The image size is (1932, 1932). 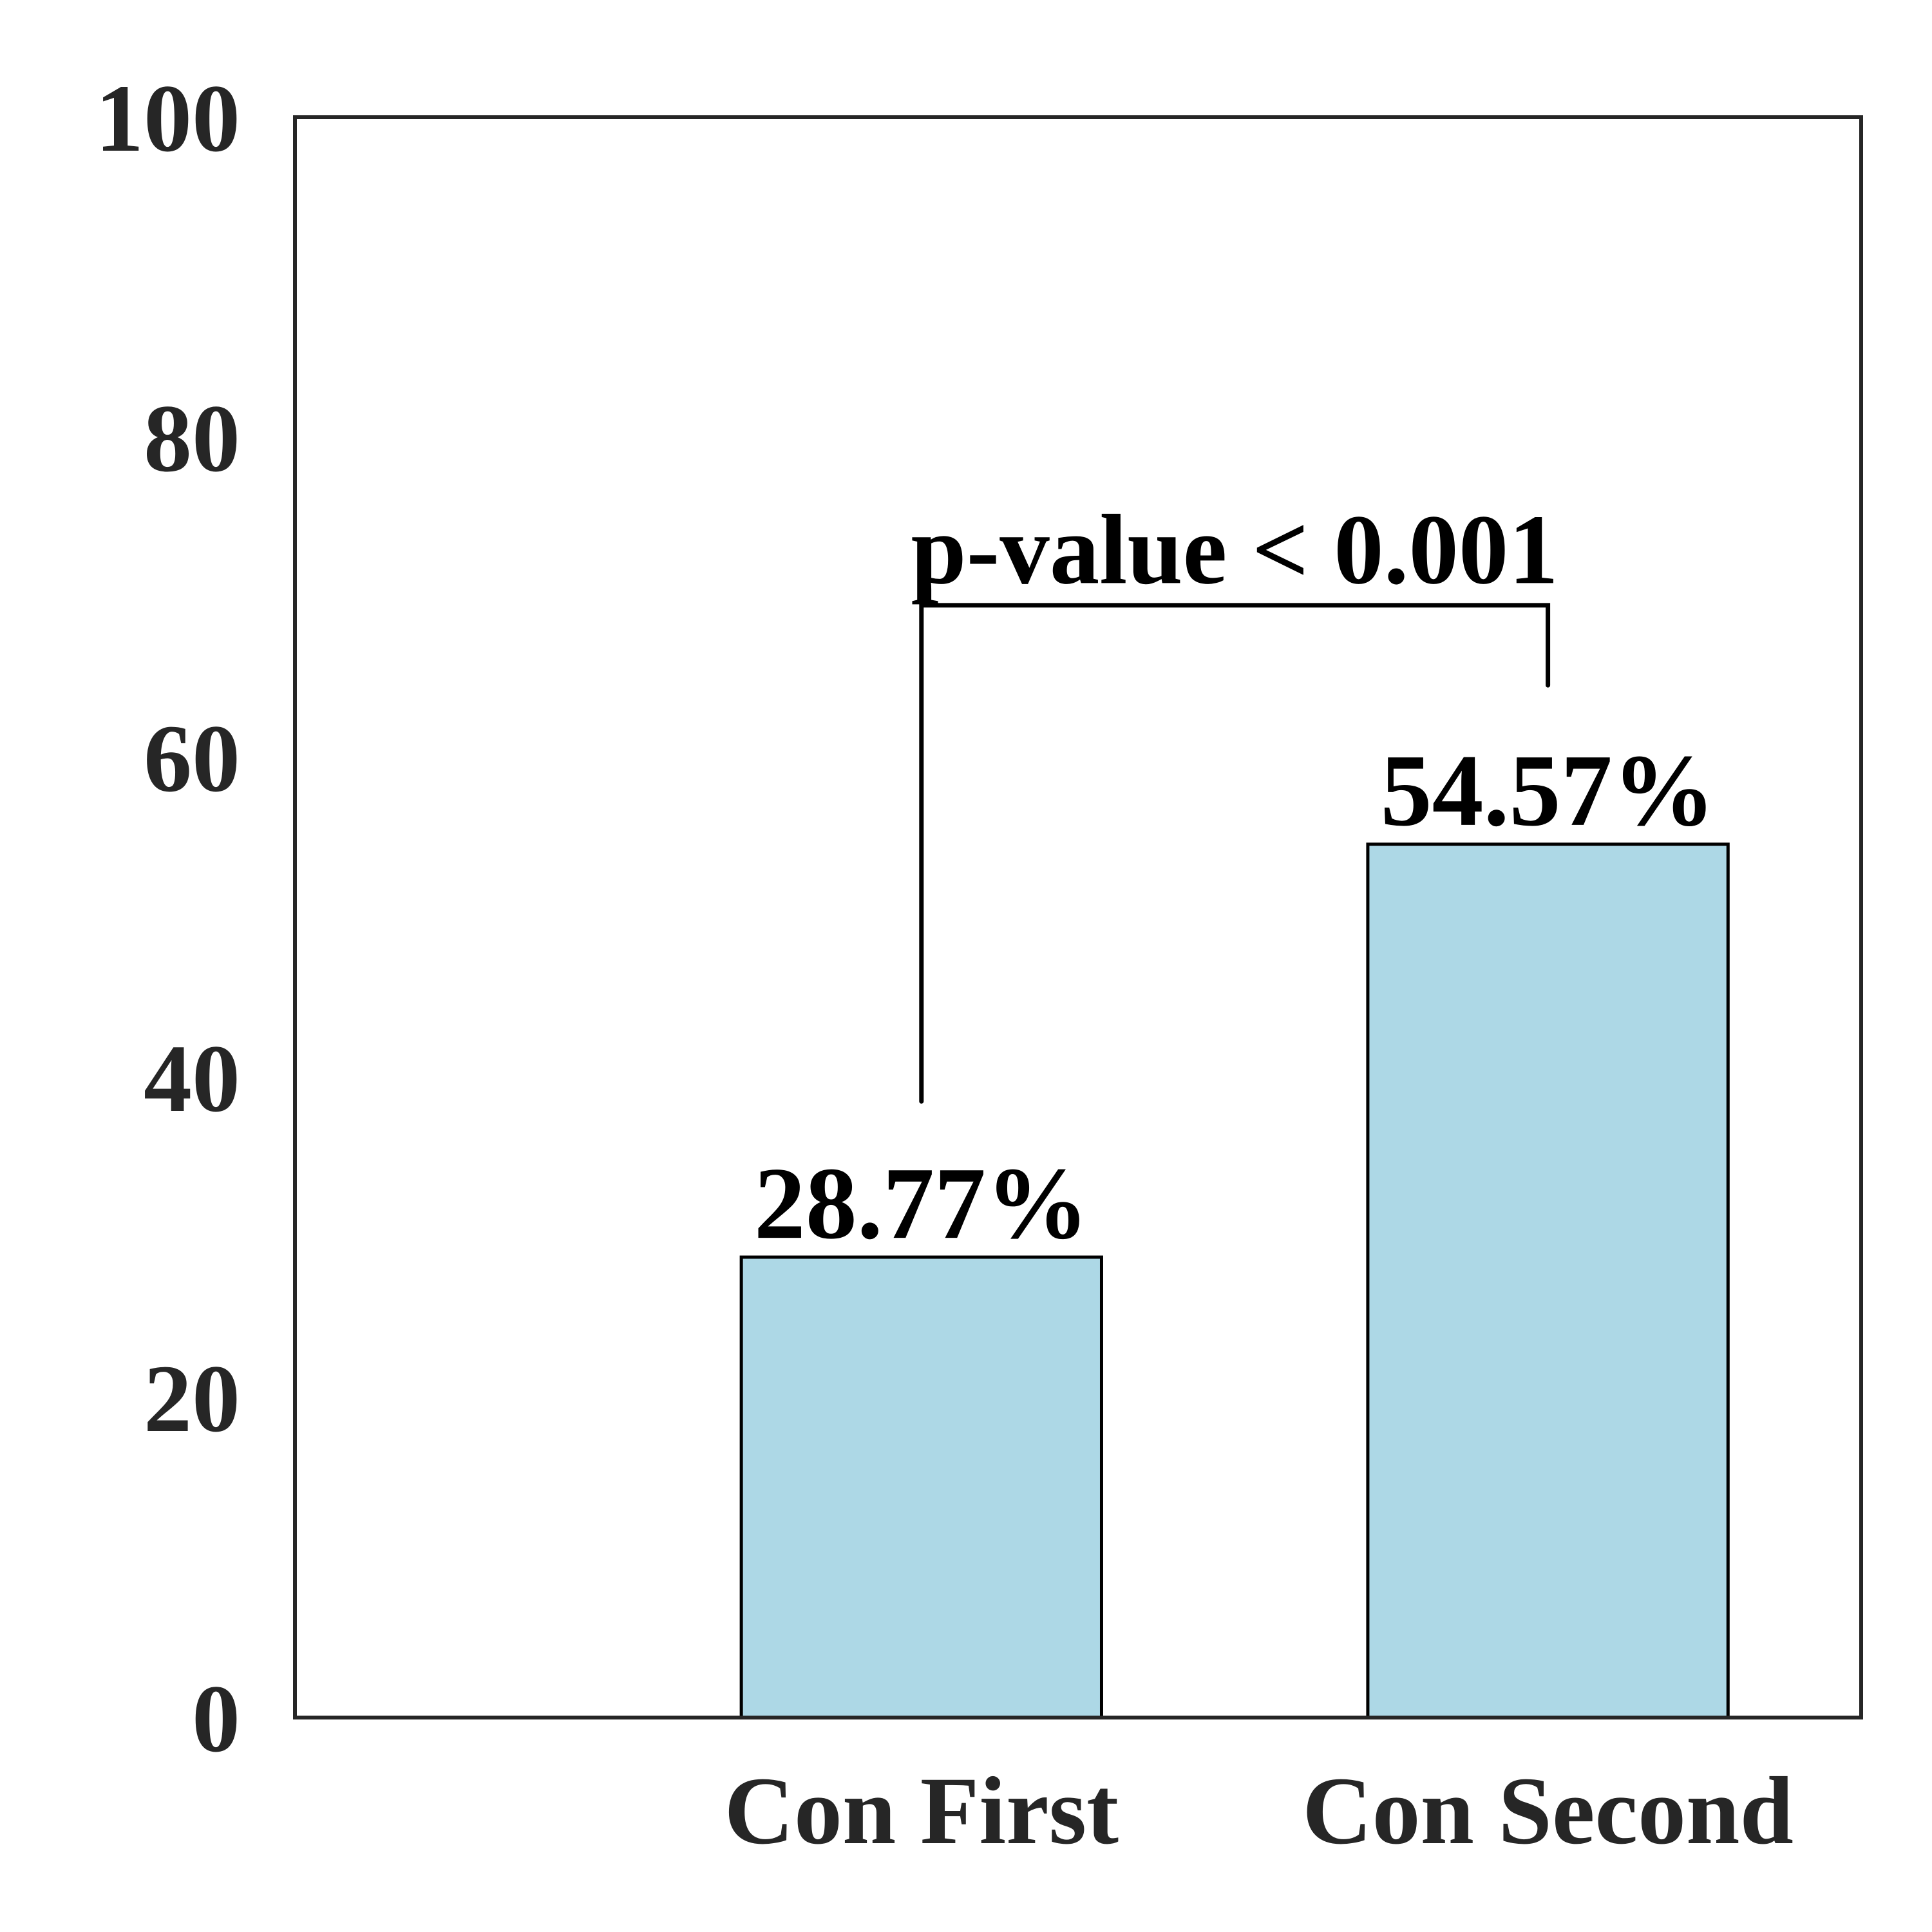 What do you see at coordinates (1234, 549) in the screenshot?
I see `p-value-label: p-value < 0.001` at bounding box center [1234, 549].